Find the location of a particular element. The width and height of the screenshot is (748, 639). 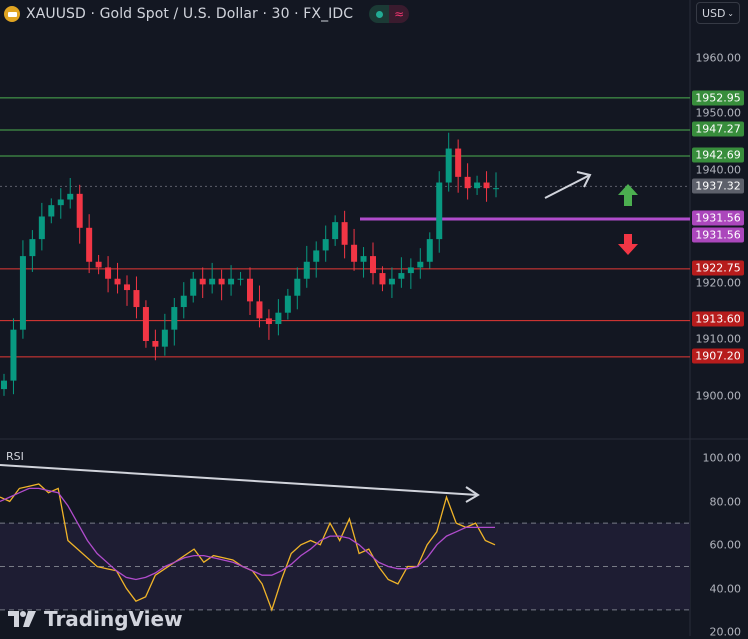

price-tick: 1900.00 is located at coordinates (718, 396).